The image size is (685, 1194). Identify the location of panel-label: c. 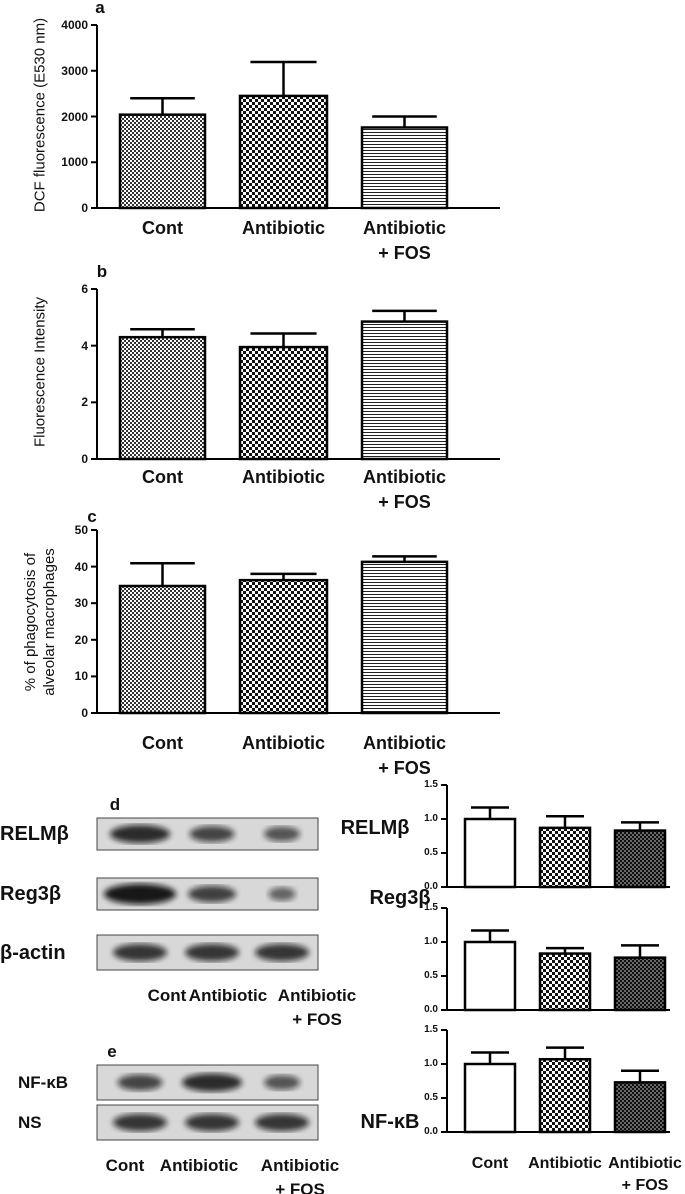
(92, 516).